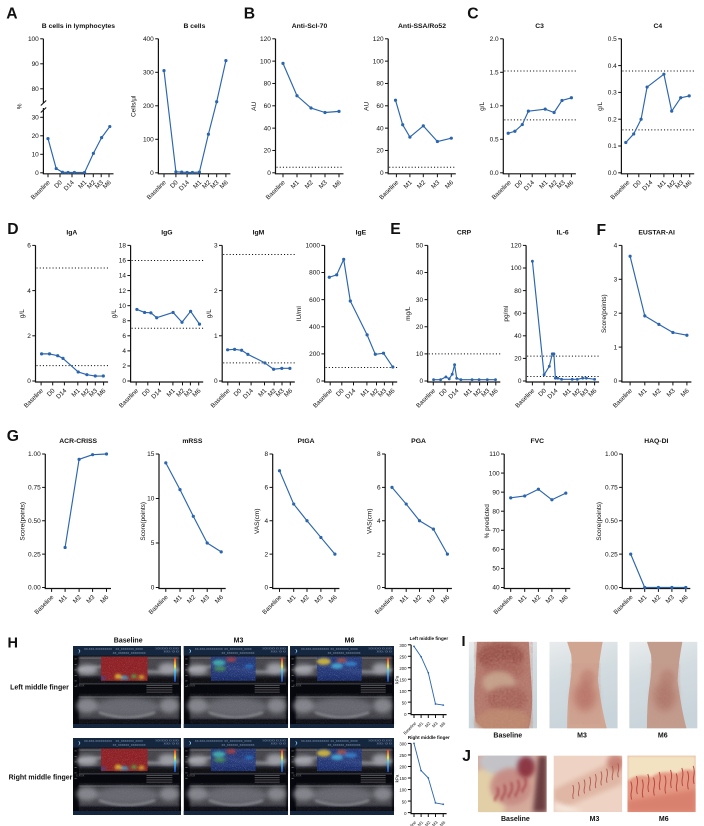  I want to click on svg-text: 600, so click(314, 300).